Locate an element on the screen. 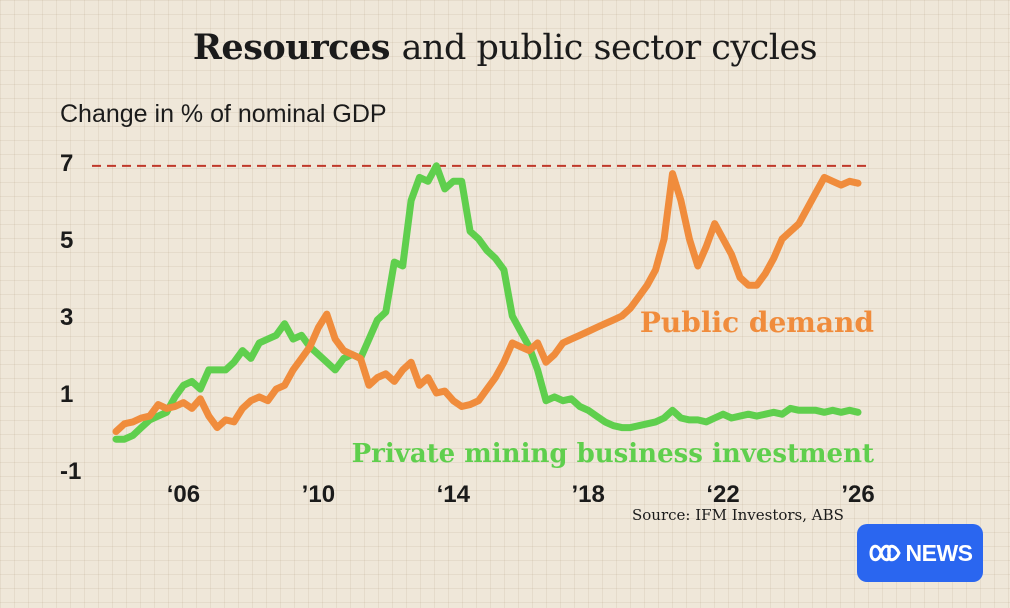 The height and width of the screenshot is (608, 1010). x-tick-label: ’10 is located at coordinates (318, 494).